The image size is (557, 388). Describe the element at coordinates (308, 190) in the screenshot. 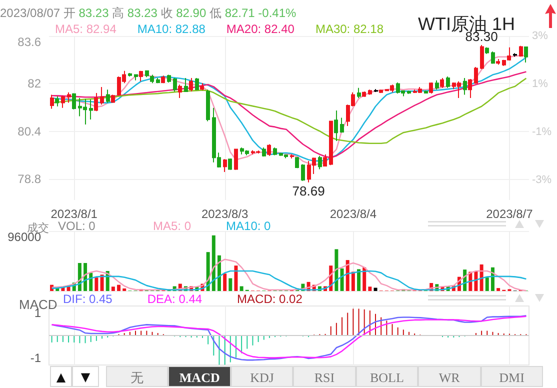

I see `annotation: 78.69` at that location.